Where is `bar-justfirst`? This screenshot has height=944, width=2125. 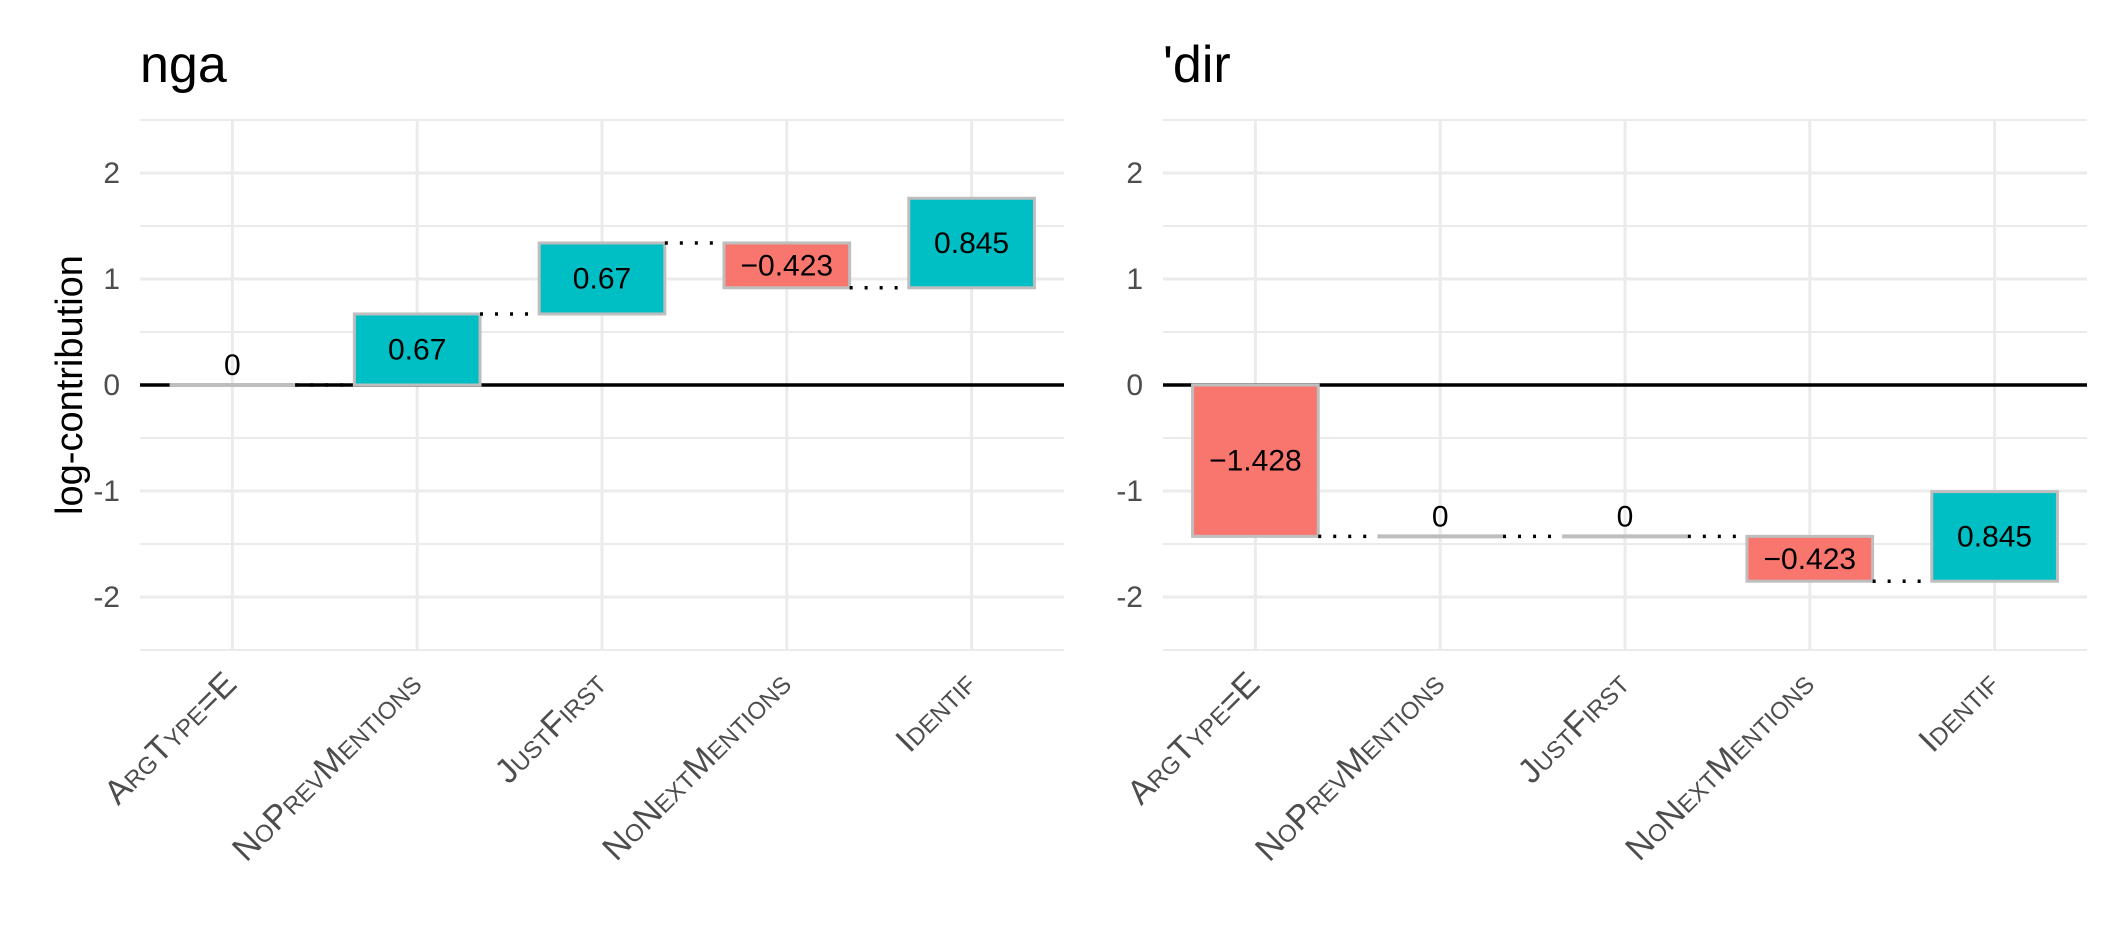 bar-justfirst is located at coordinates (602, 278).